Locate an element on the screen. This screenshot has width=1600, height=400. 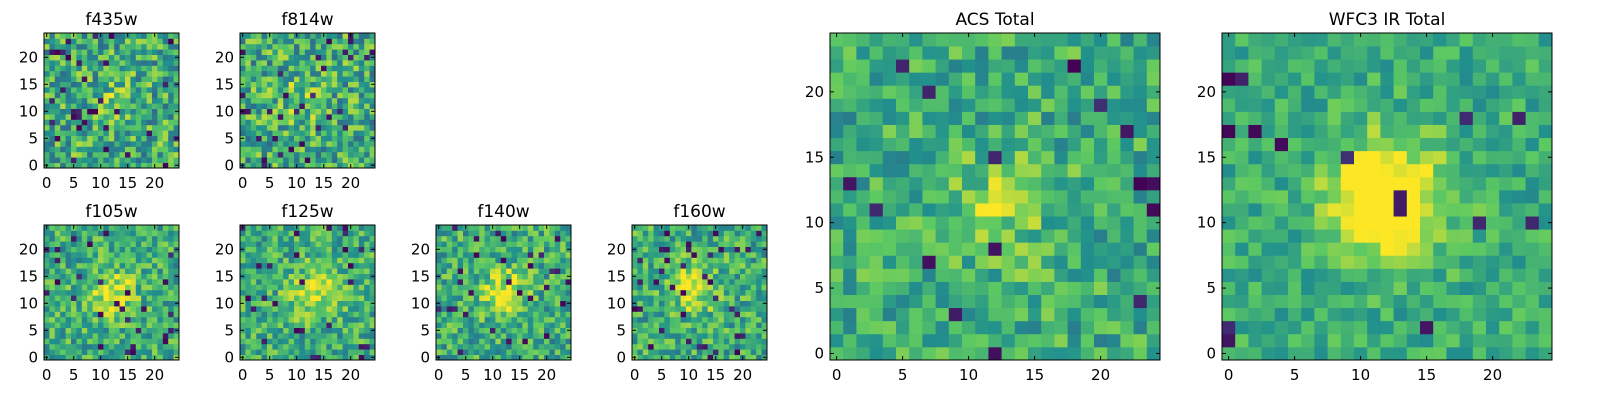
y-tick-label: 5 is located at coordinates (33, 330).